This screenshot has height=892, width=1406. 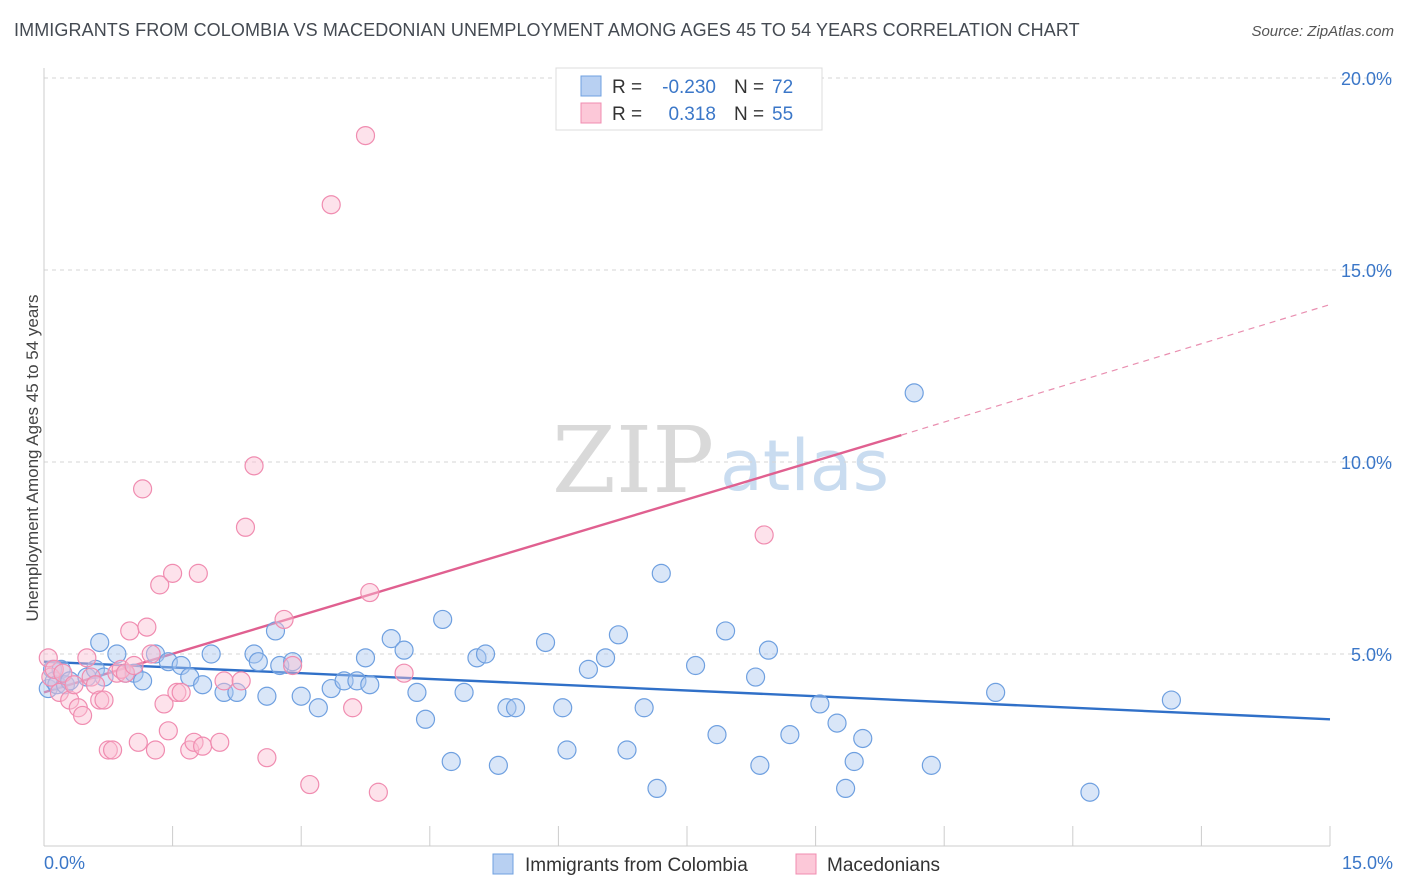 I want to click on series-swatch-macedonian, so click(x=806, y=864).